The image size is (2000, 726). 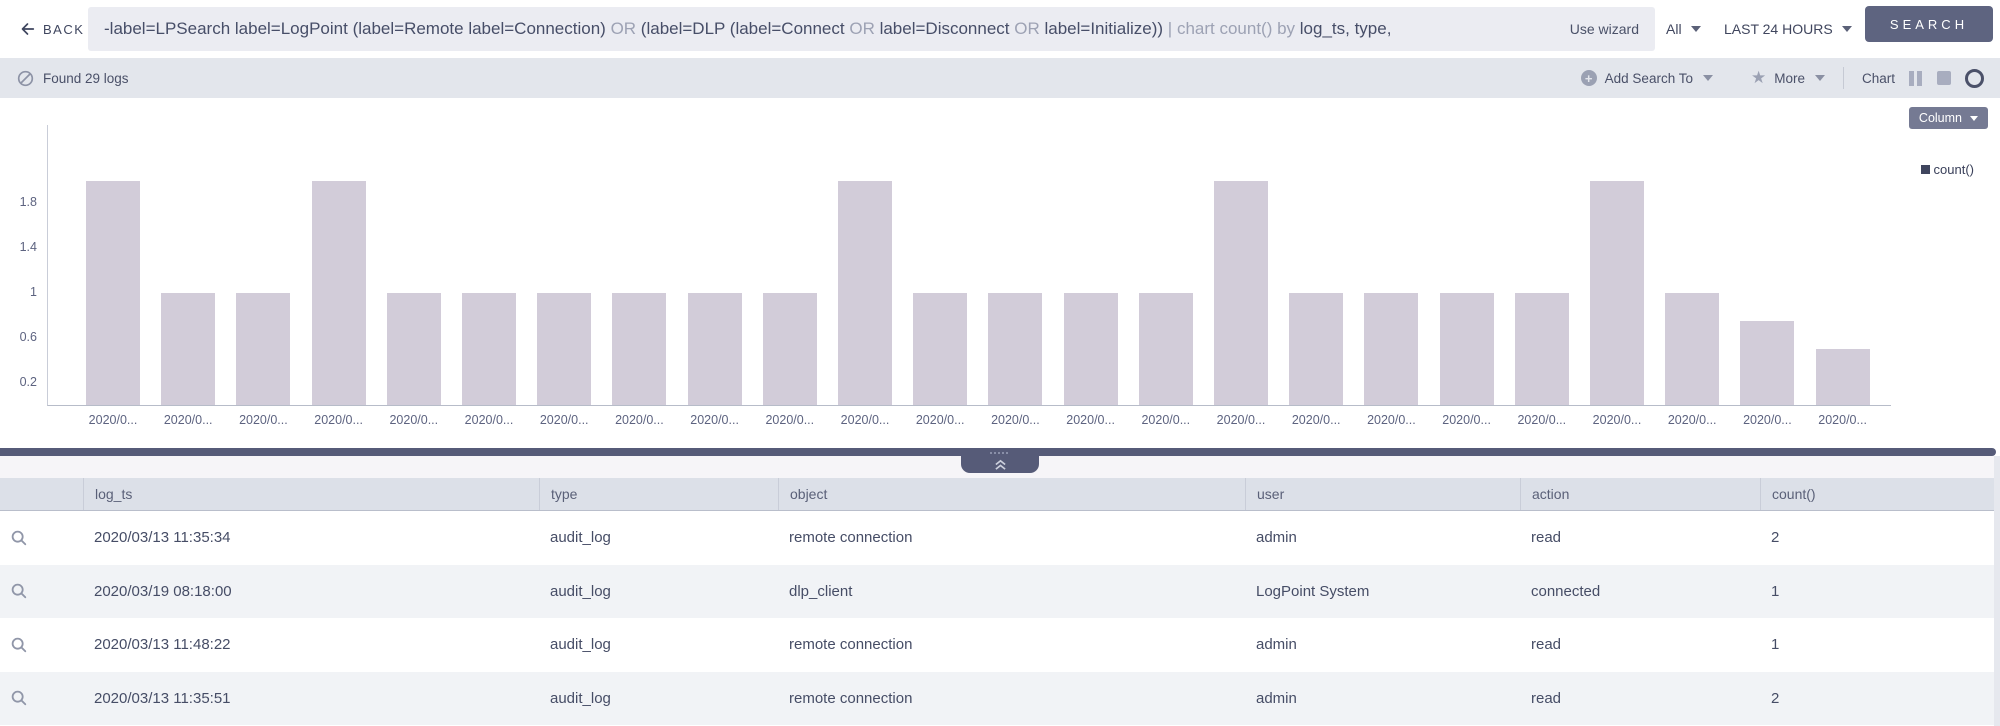 I want to click on header-cell-object: object, so click(x=1011, y=494).